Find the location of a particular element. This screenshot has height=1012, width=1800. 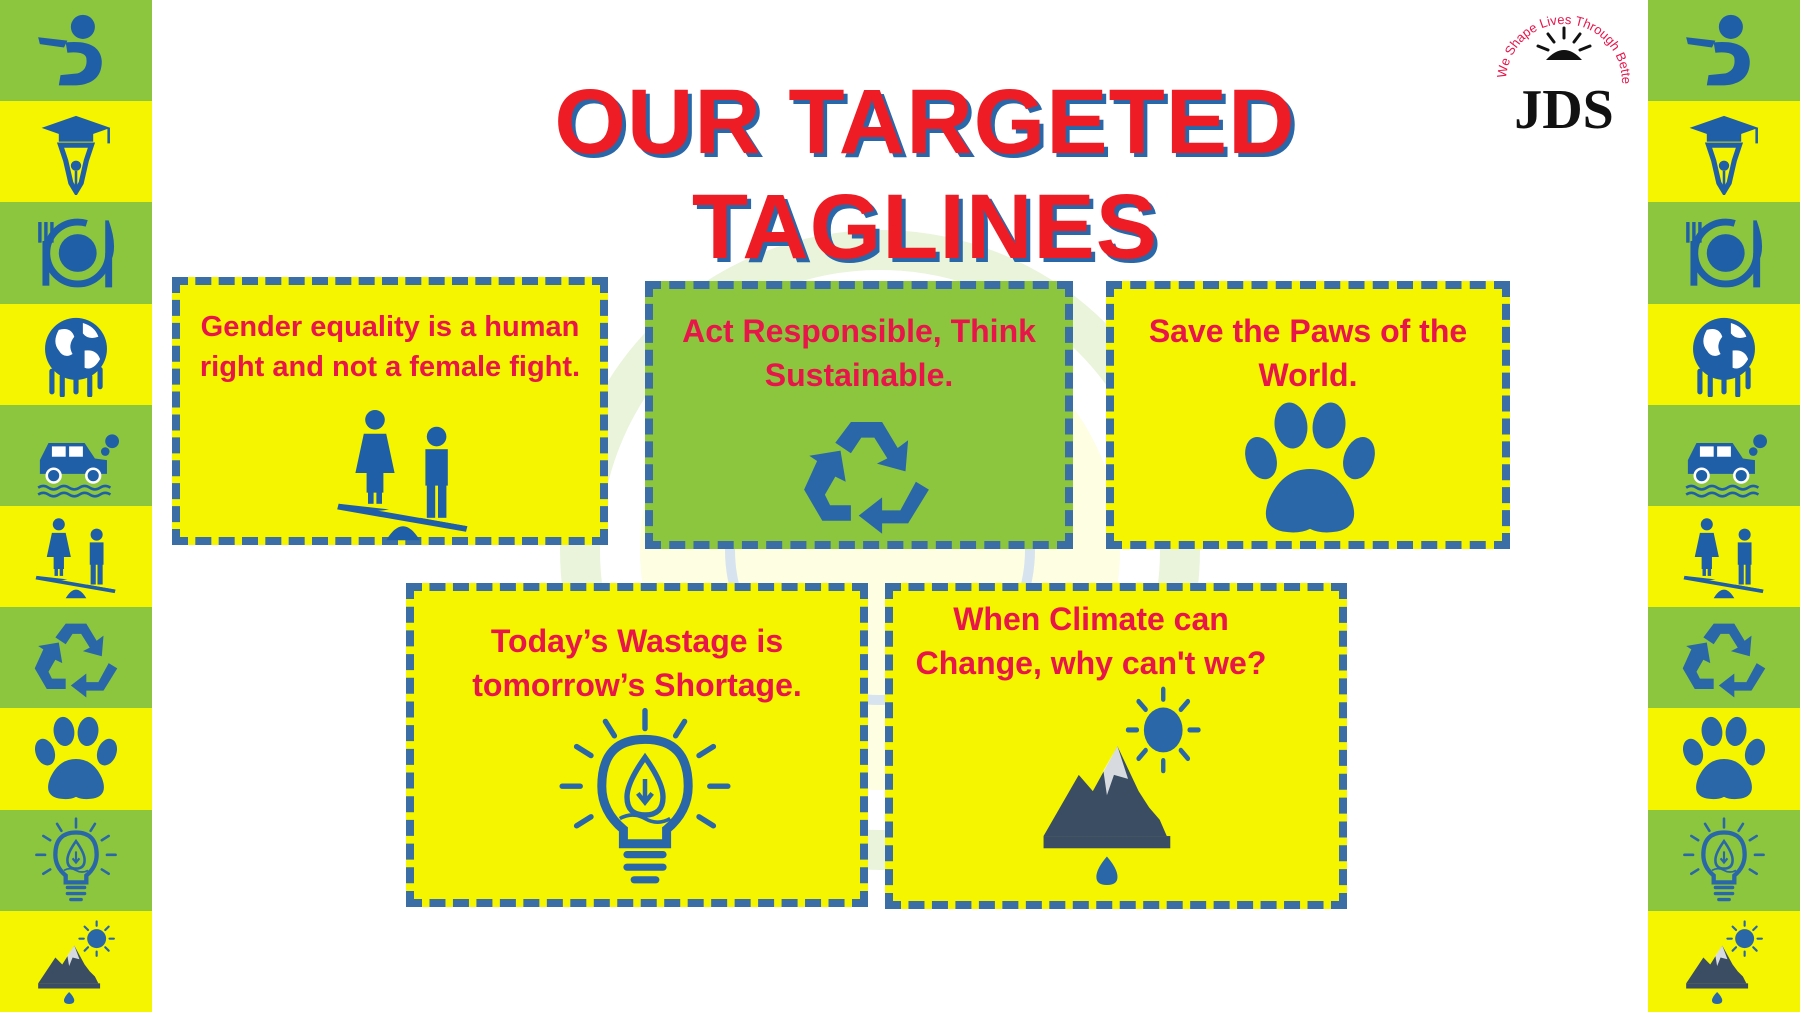

tagline-card-climate: When Climate can Change, why can't we? is located at coordinates (1116, 746).